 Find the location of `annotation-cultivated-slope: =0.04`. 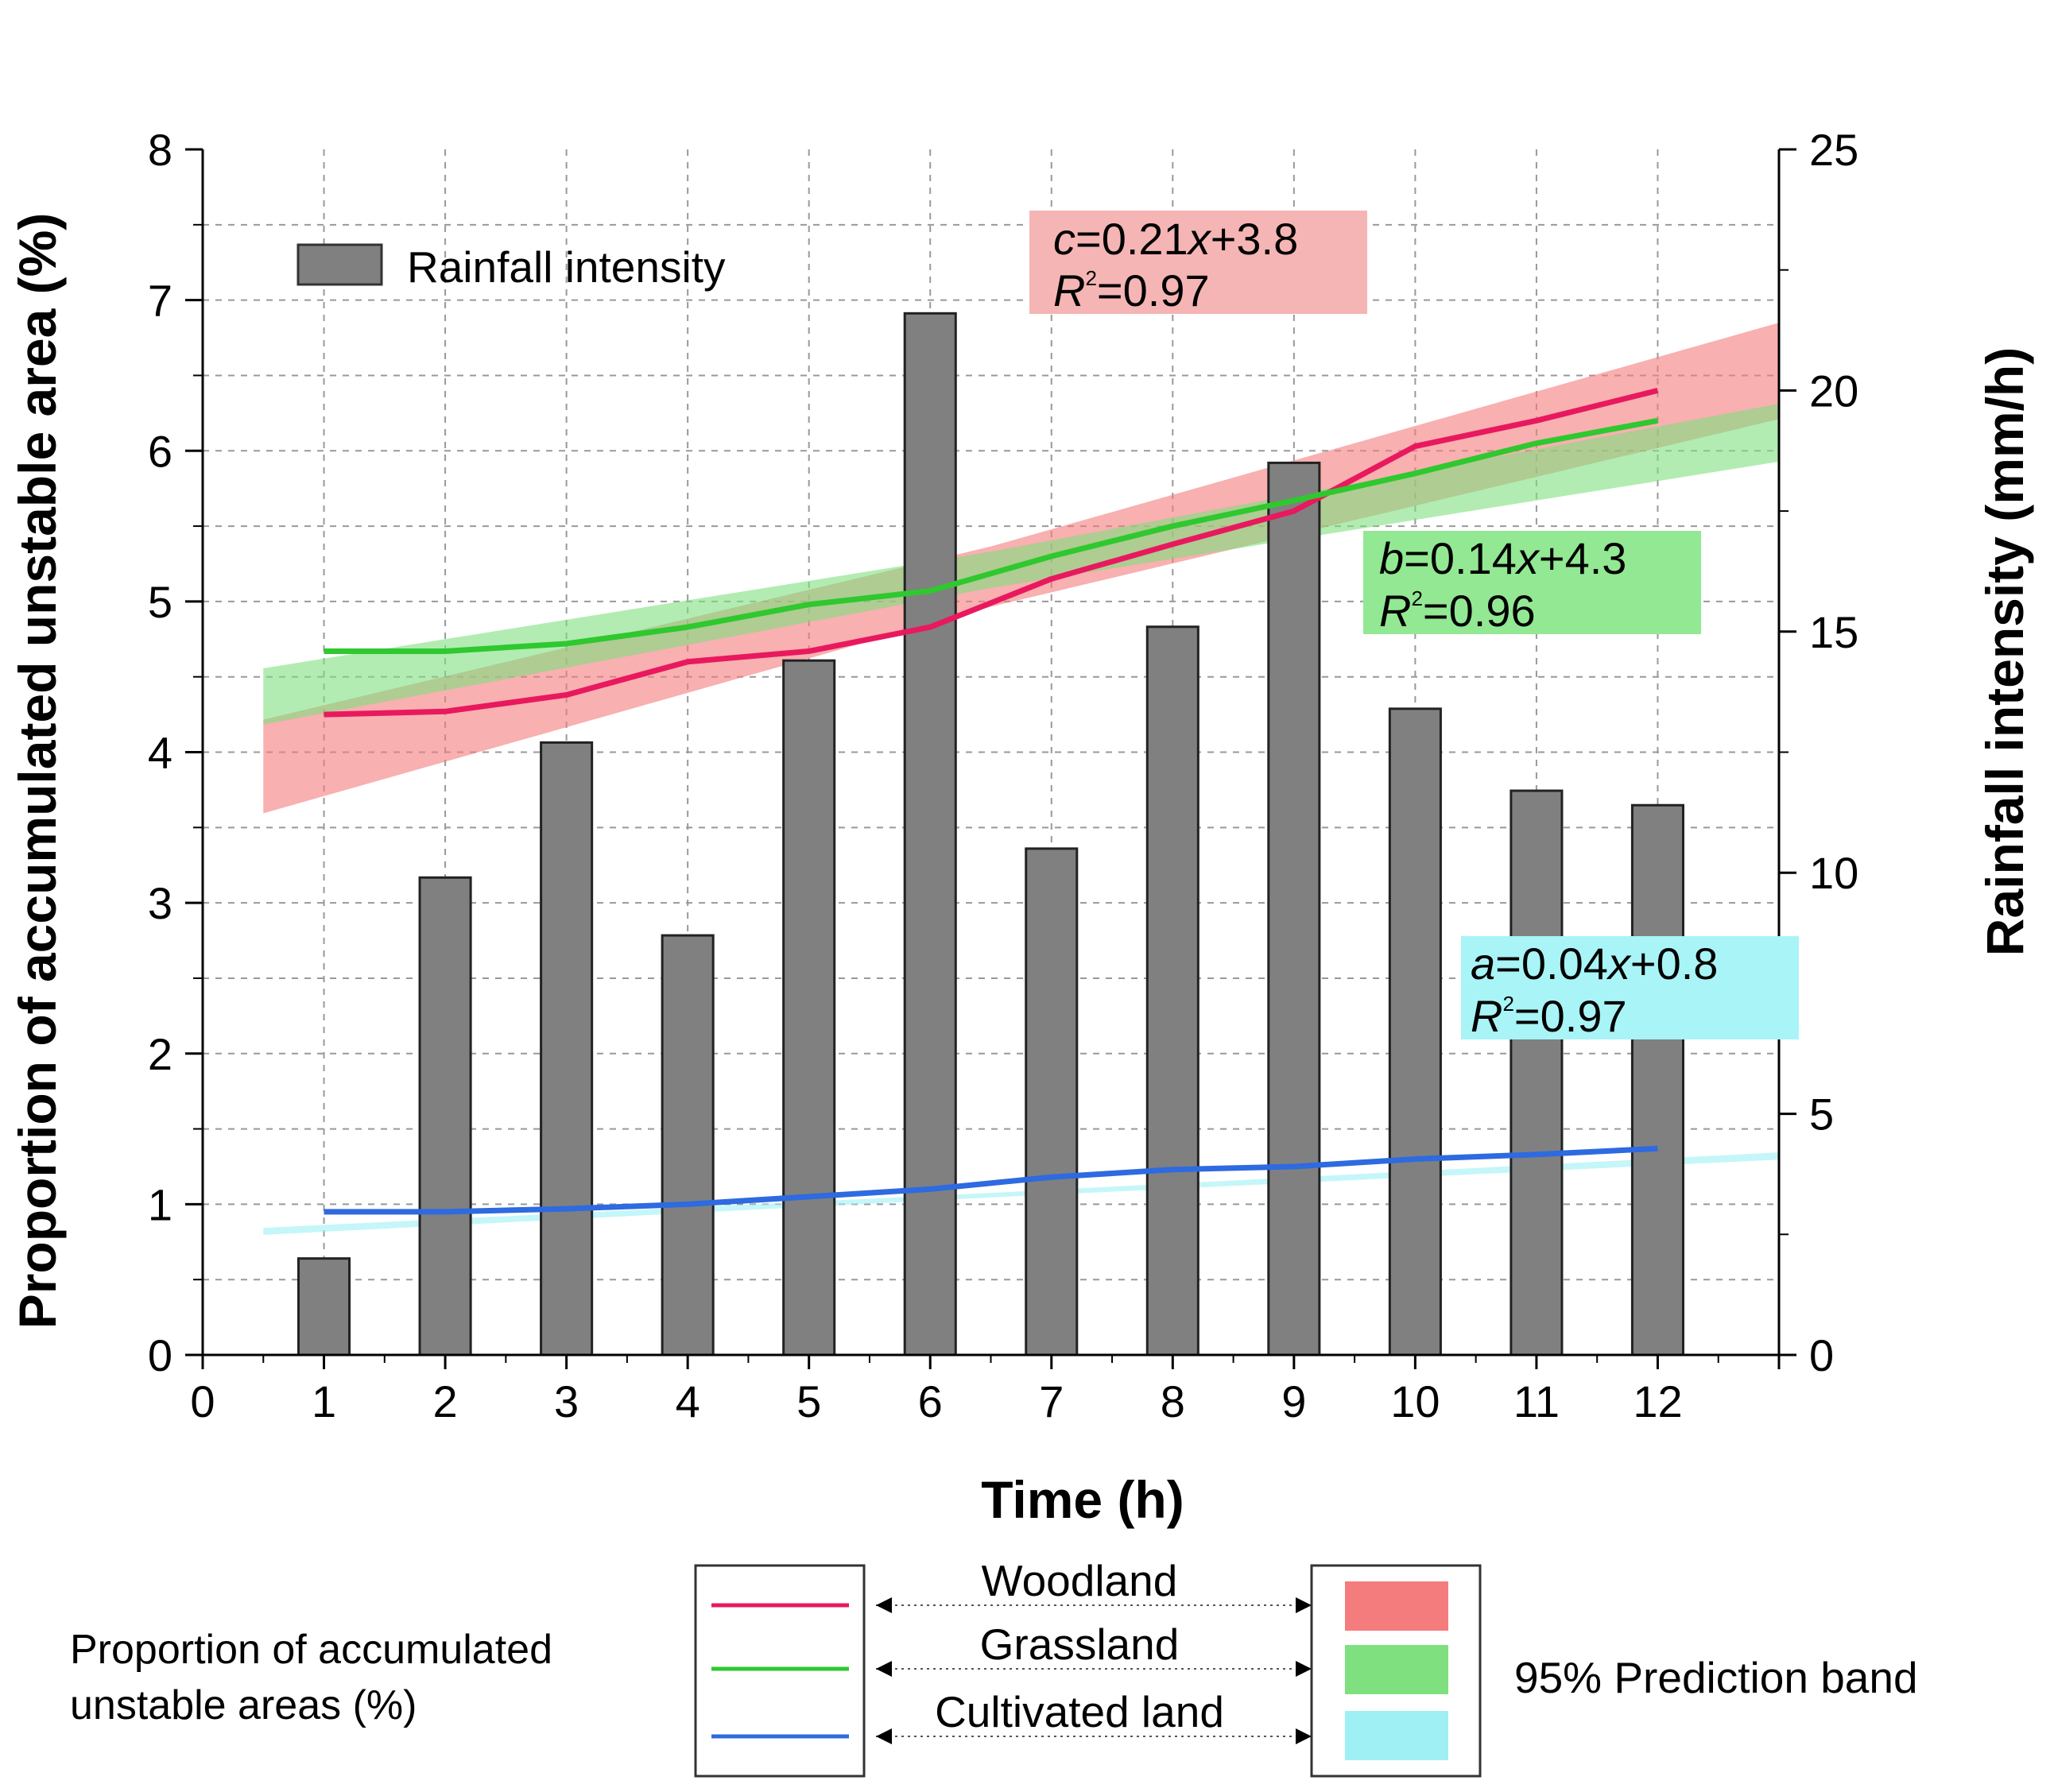

annotation-cultivated-slope: =0.04 is located at coordinates (1551, 964).